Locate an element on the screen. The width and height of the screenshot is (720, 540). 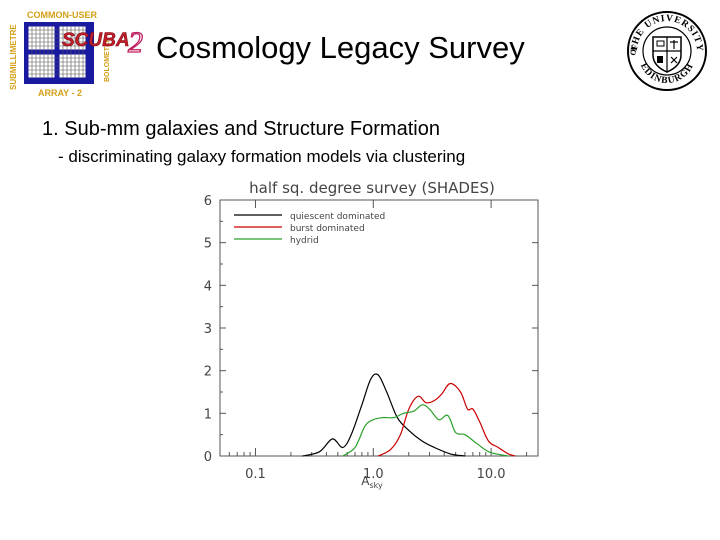
legend: quiescent dominated burst dominated hydrid is located at coordinates (309, 229).